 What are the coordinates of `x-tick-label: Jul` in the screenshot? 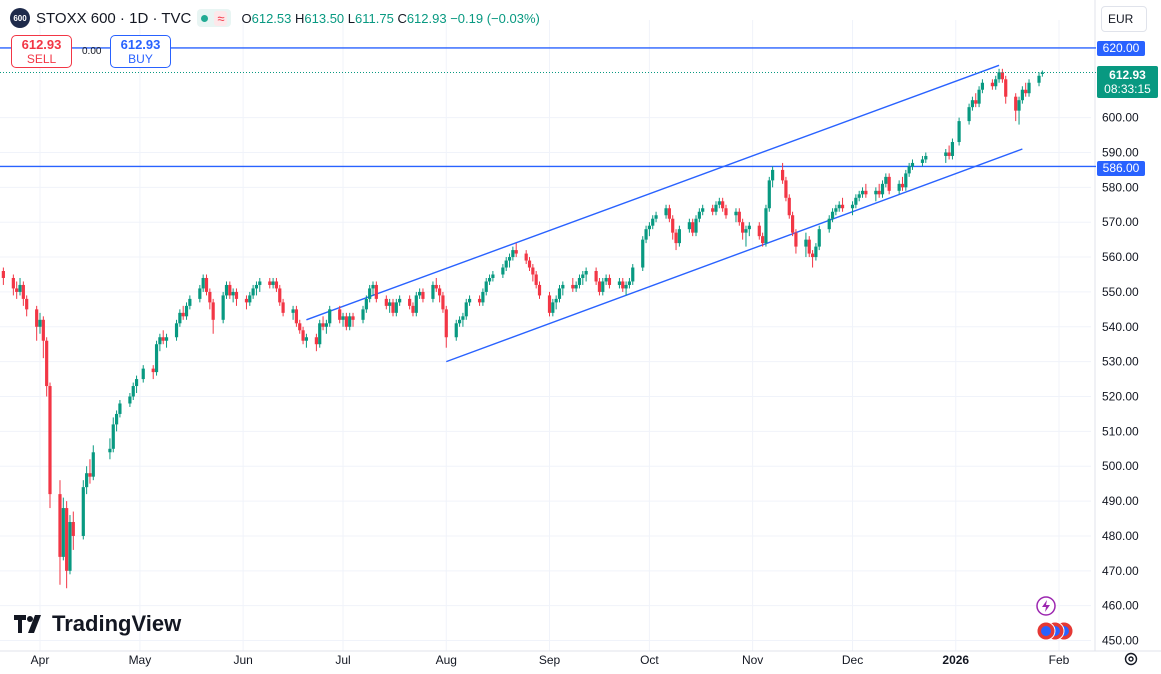 It's located at (342, 660).